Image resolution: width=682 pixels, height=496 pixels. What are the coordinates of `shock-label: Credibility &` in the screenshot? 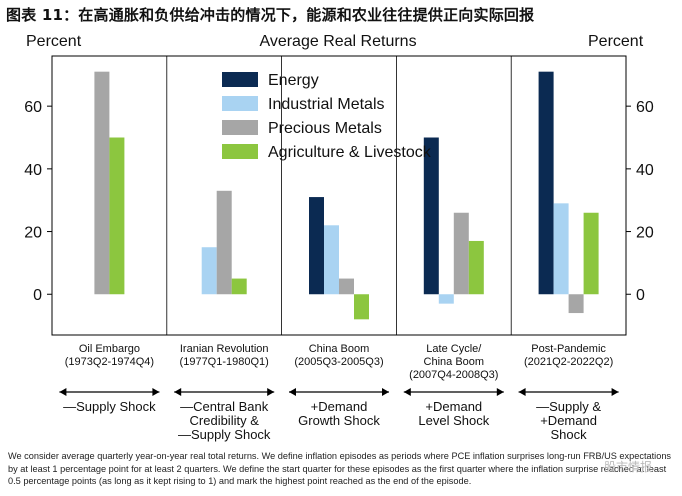 It's located at (225, 420).